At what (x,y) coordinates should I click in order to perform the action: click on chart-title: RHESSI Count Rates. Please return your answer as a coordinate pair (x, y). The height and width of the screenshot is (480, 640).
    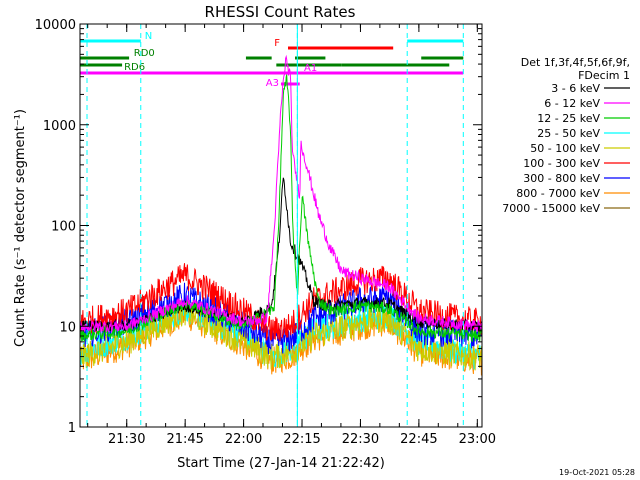
    Looking at the image, I should click on (280, 12).